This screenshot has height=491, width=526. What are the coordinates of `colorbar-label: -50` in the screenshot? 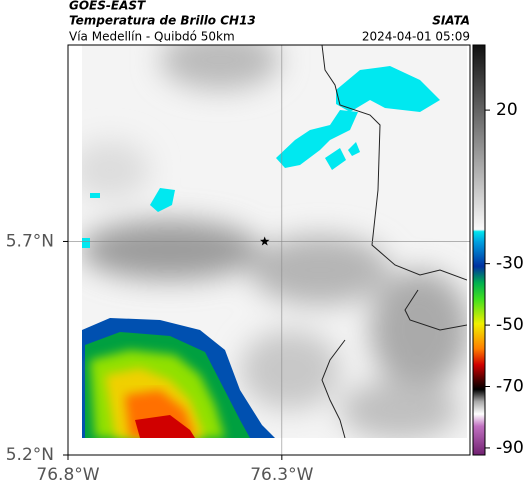 It's located at (510, 325).